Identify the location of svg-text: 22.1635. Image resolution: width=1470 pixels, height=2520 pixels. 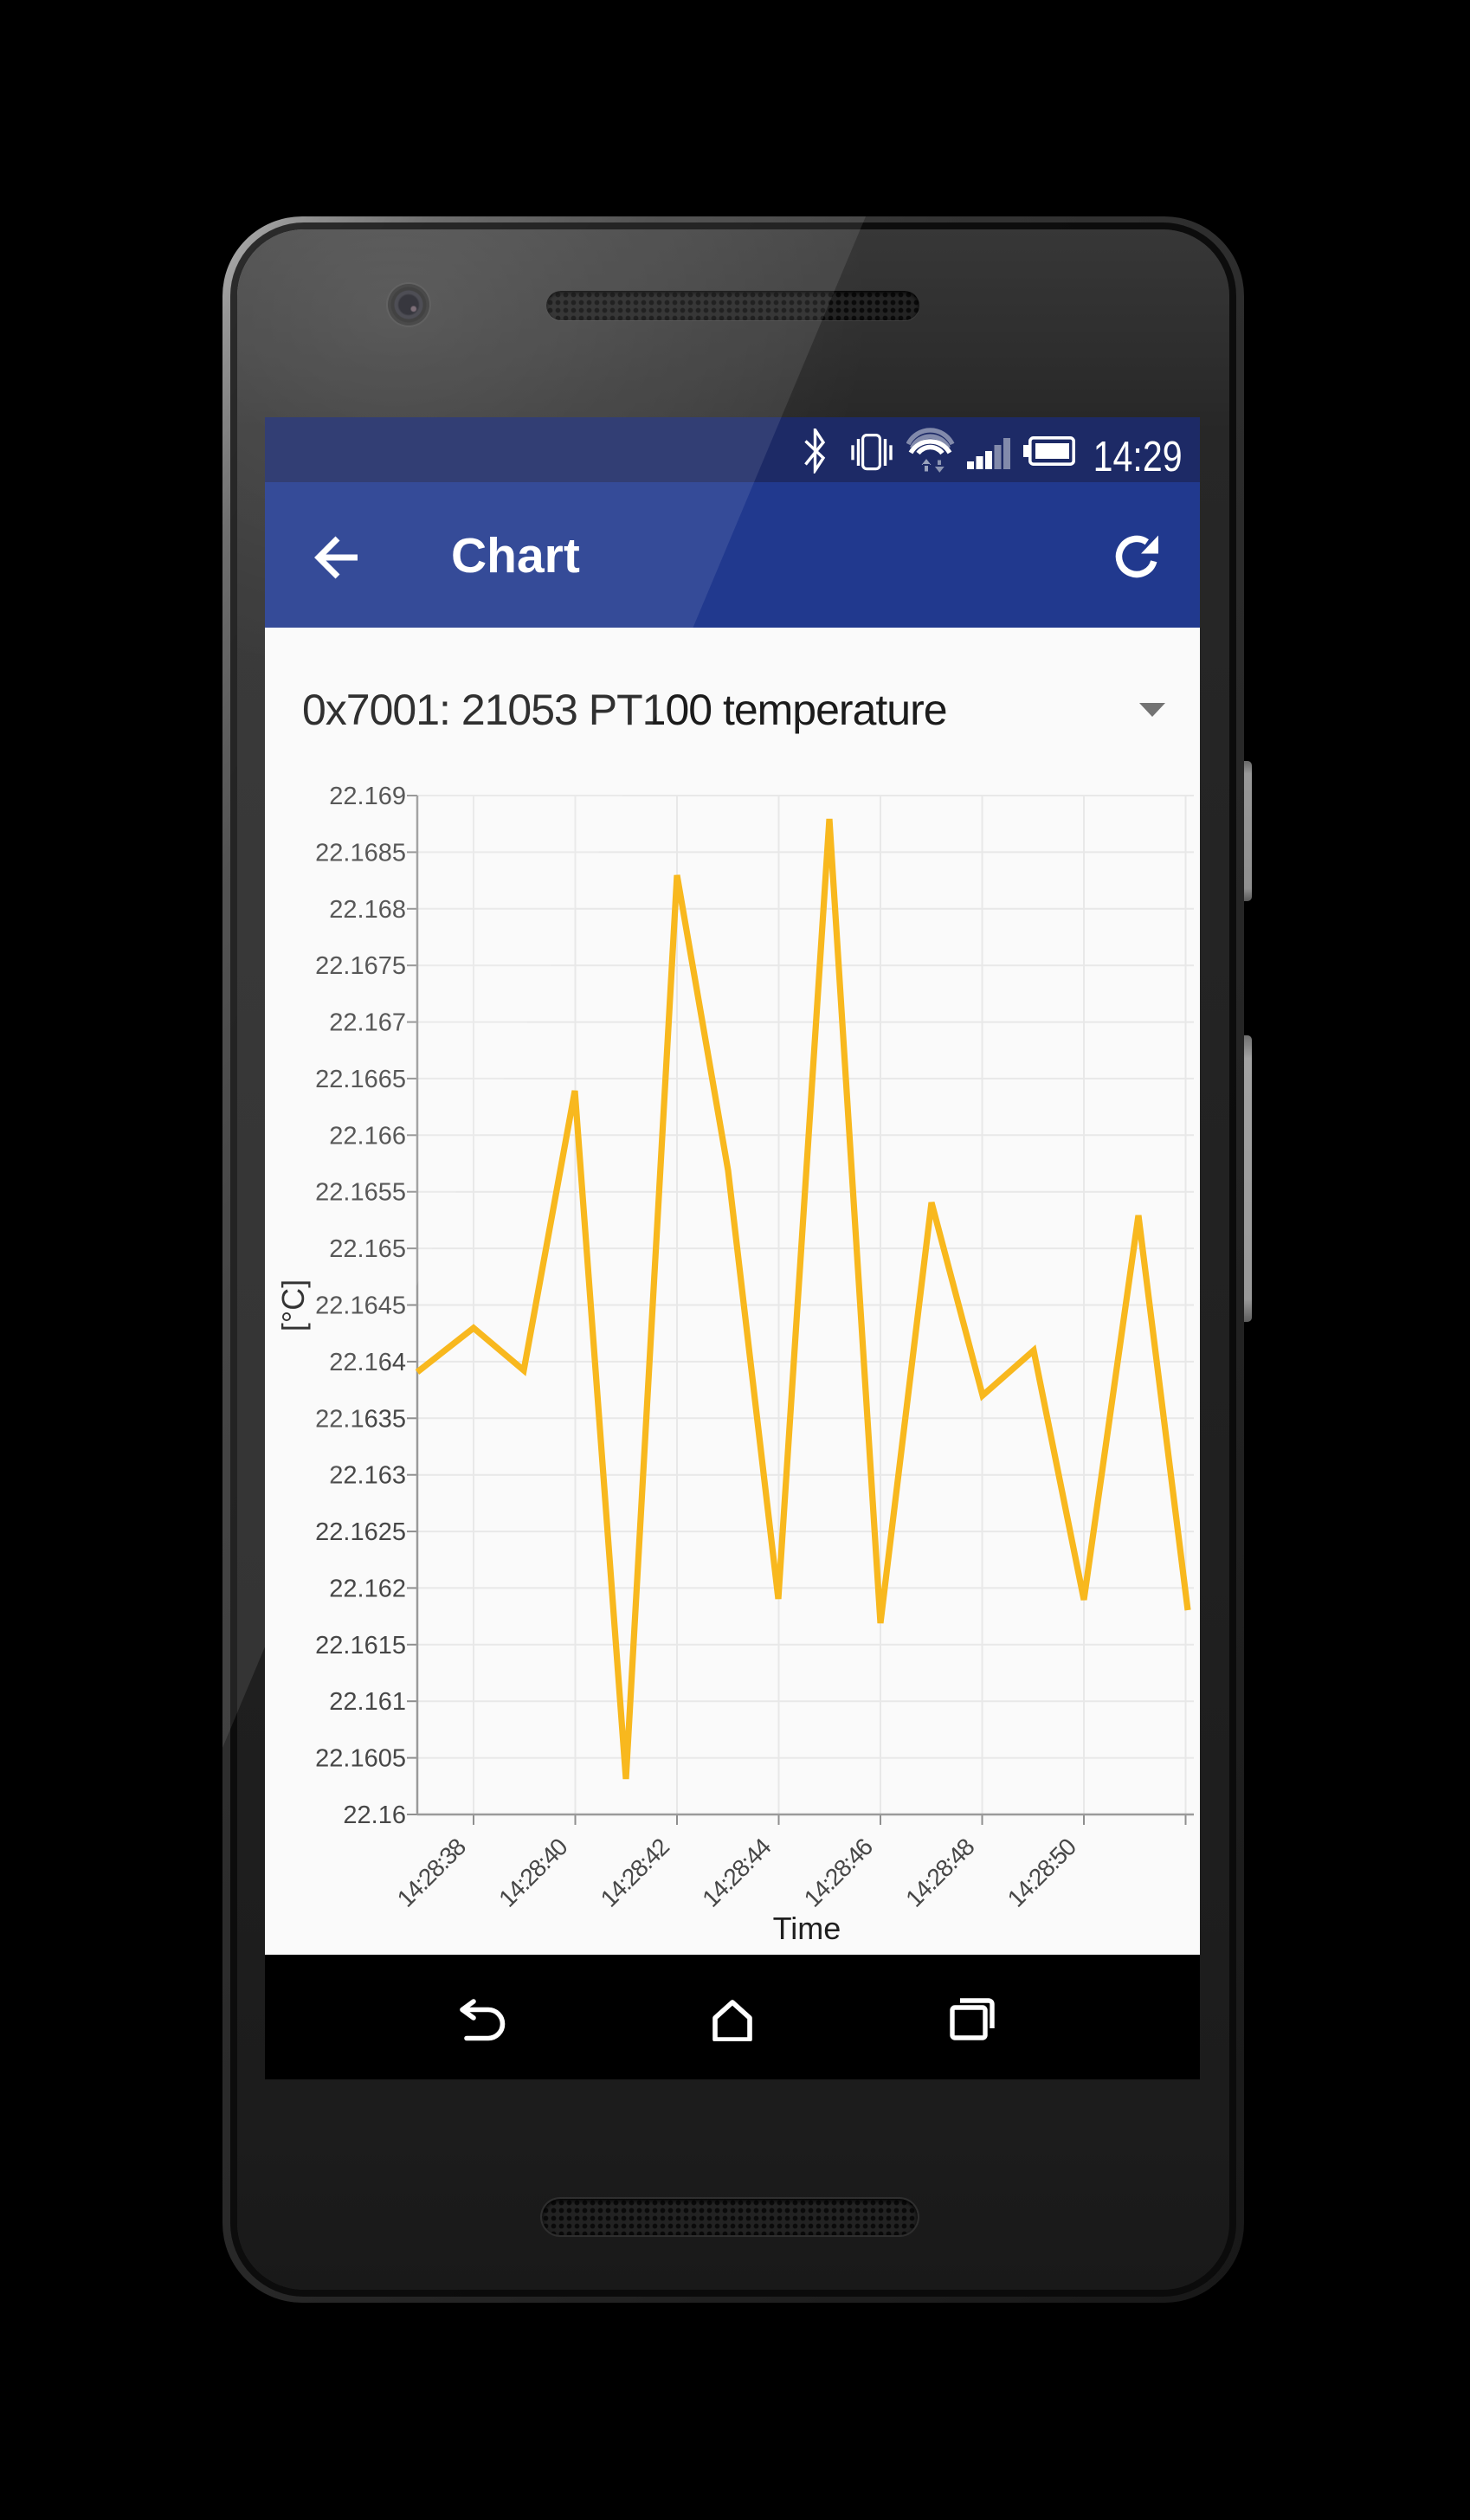
(361, 1419).